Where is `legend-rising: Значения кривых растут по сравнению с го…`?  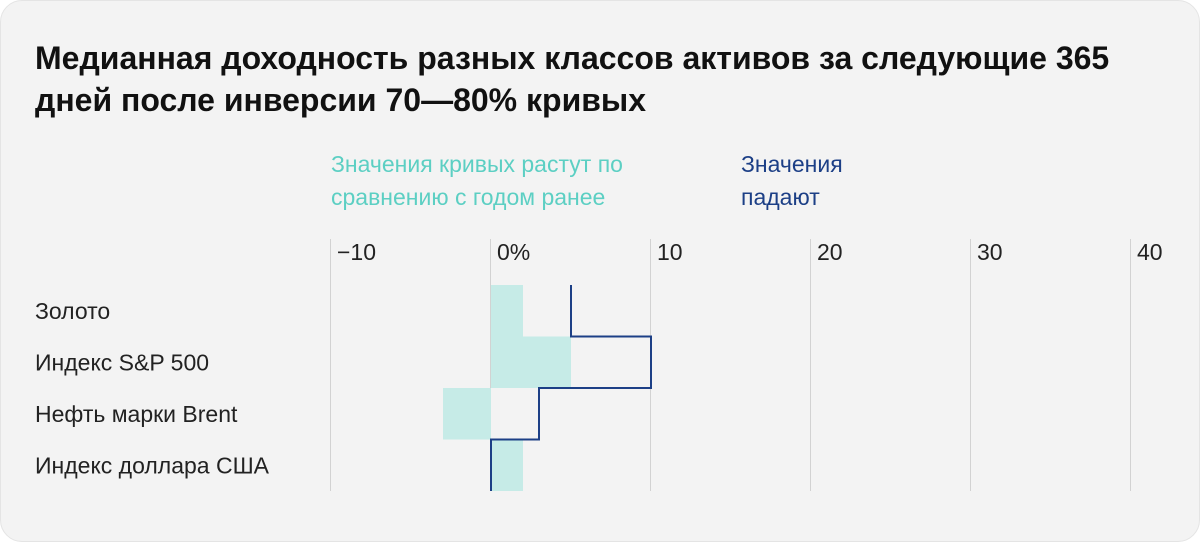 legend-rising: Значения кривых растут по сравнению с го… is located at coordinates (477, 180).